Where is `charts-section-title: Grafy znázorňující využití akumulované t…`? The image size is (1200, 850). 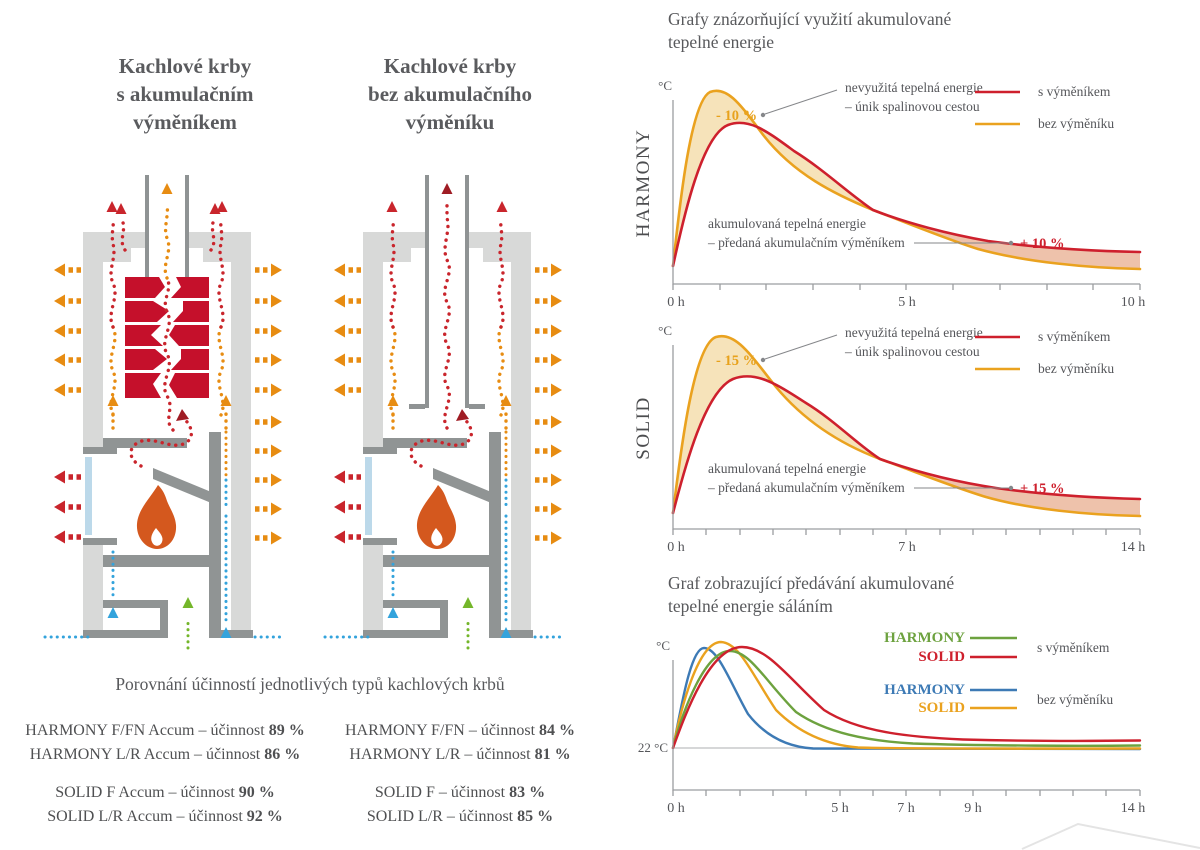
charts-section-title: Grafy znázorňující využití akumulované t… is located at coordinates (908, 31).